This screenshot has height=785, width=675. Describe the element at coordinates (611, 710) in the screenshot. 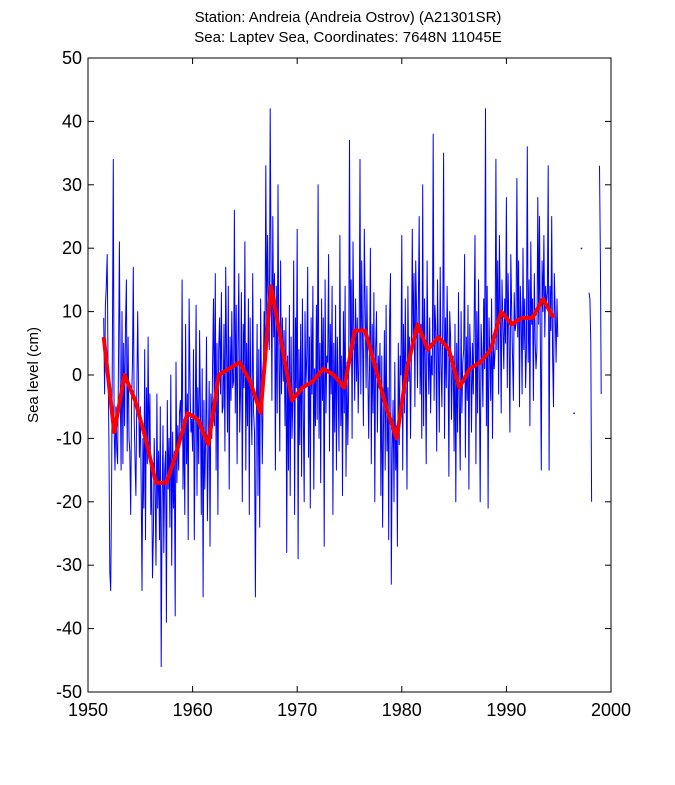

I see `x-tick-label: 2000` at that location.